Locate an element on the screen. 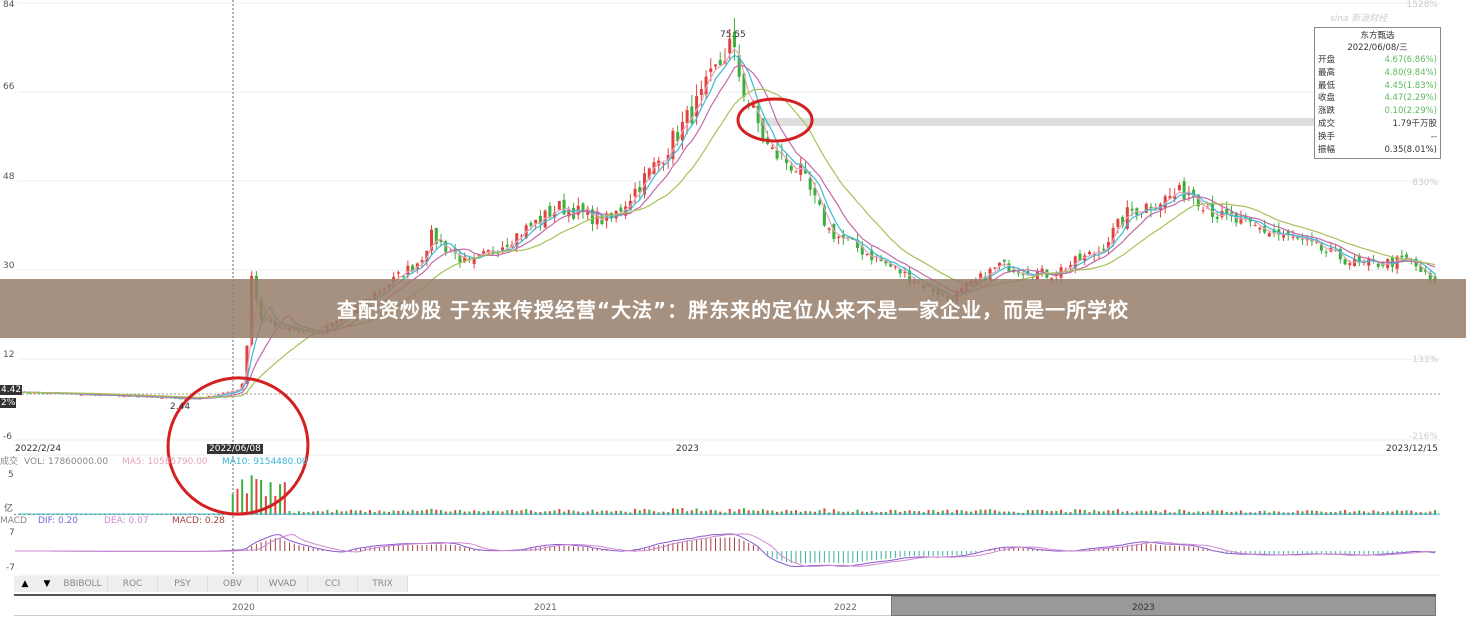 The width and height of the screenshot is (1466, 619). scroll-down-button: ▼ is located at coordinates (47, 584).